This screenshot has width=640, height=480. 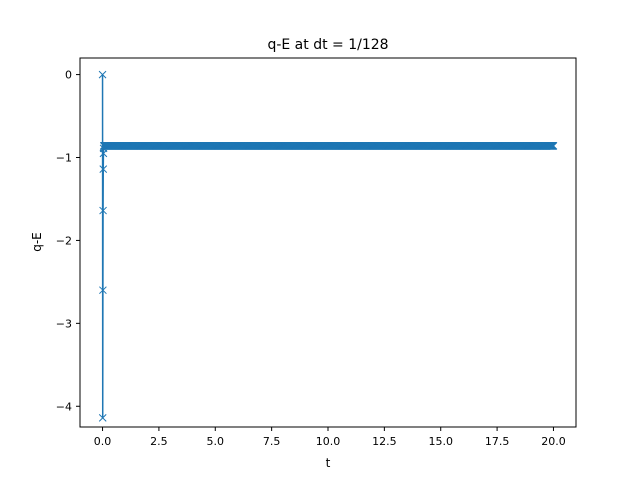 What do you see at coordinates (272, 441) in the screenshot?
I see `x-tick-label: 7.5` at bounding box center [272, 441].